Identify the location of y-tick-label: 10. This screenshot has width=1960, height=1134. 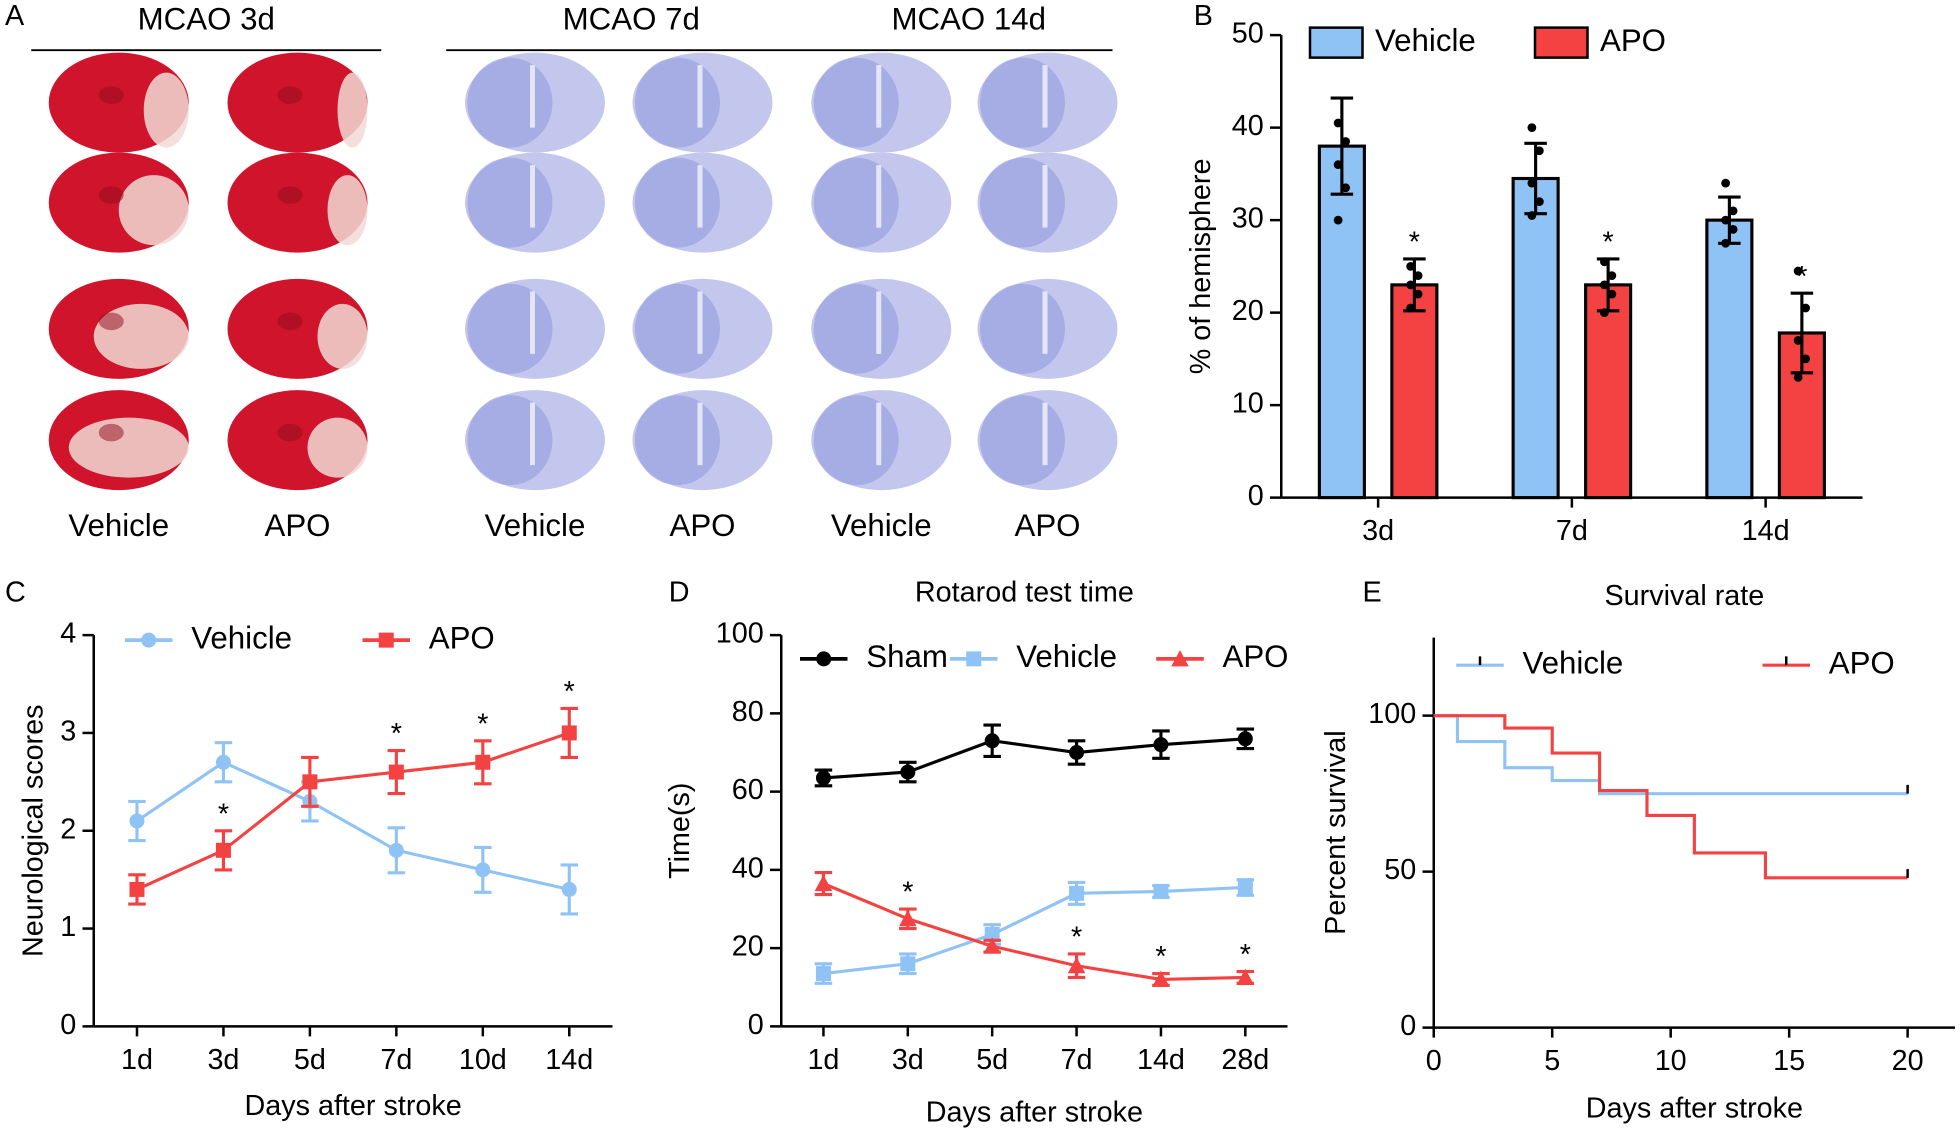
(1248, 404).